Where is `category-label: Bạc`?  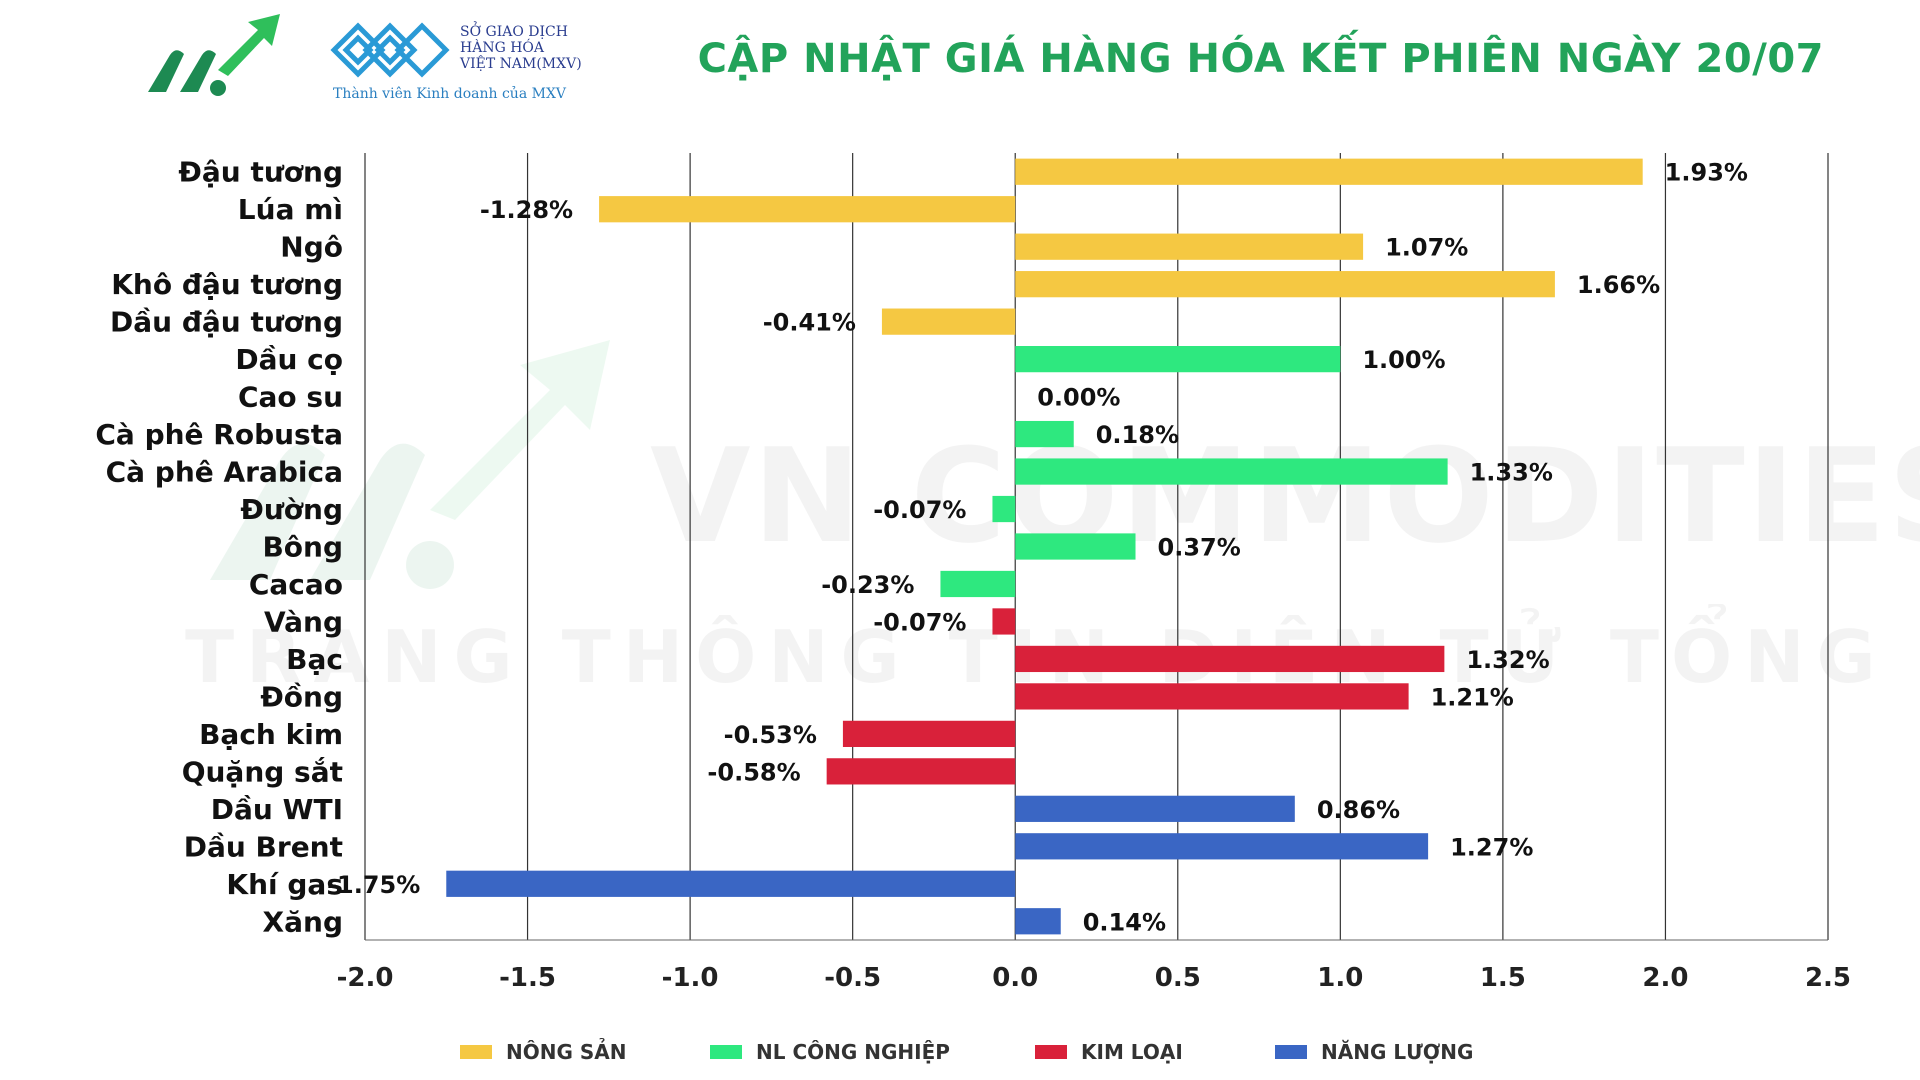 category-label: Bạc is located at coordinates (314, 659).